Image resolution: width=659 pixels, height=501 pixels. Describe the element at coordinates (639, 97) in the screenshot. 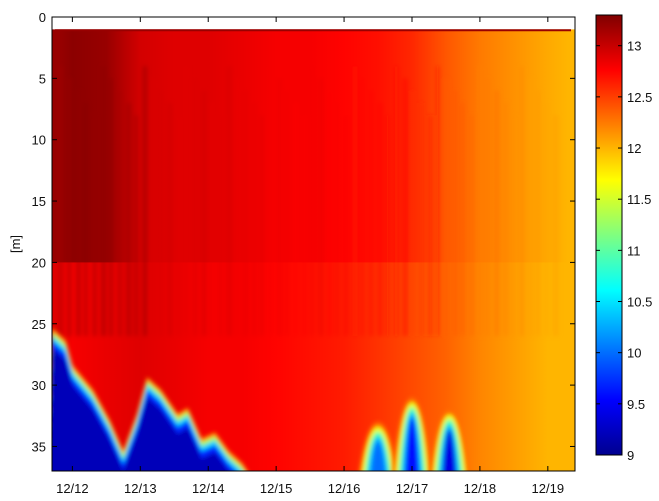

I see `colorbar-tick-label: 12.5` at that location.